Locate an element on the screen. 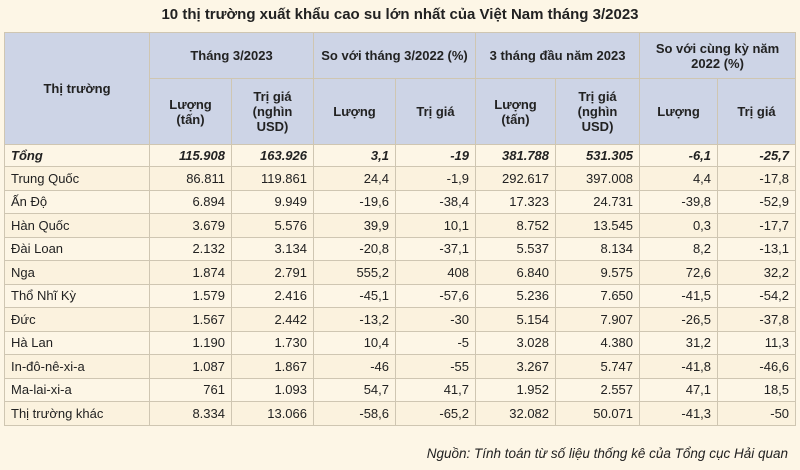 The width and height of the screenshot is (800, 470). cell-value: 47,1 is located at coordinates (679, 389).